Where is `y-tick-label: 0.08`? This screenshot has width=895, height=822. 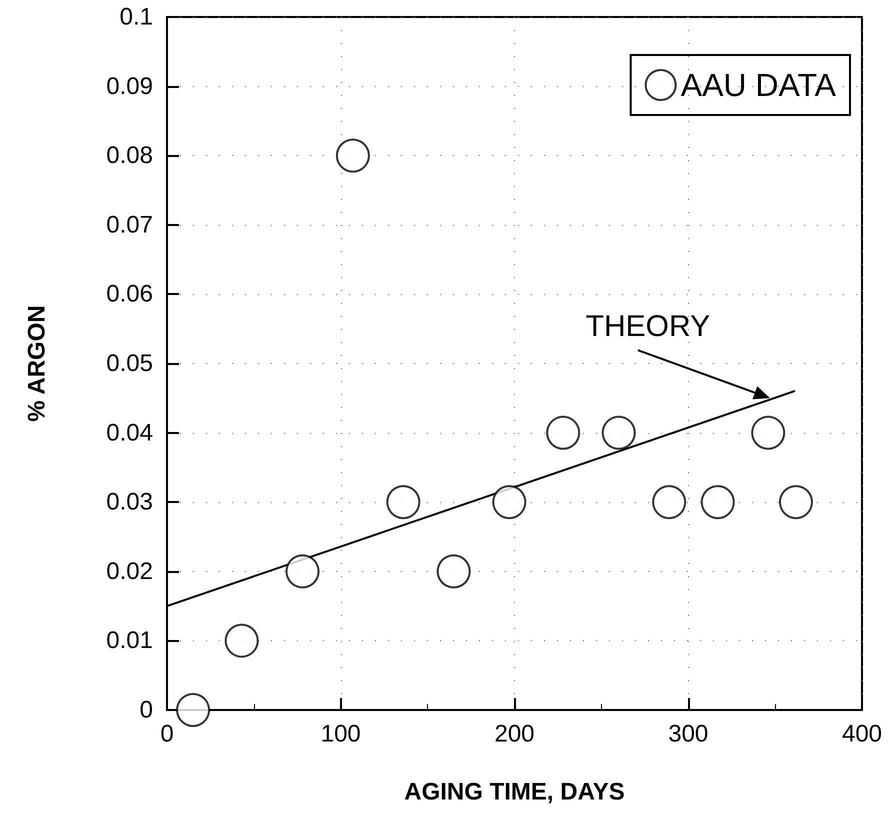 y-tick-label: 0.08 is located at coordinates (129, 156).